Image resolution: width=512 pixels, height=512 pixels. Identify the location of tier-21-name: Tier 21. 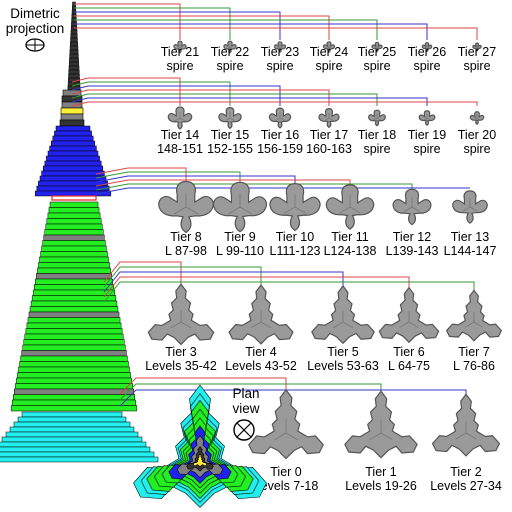
(180, 52).